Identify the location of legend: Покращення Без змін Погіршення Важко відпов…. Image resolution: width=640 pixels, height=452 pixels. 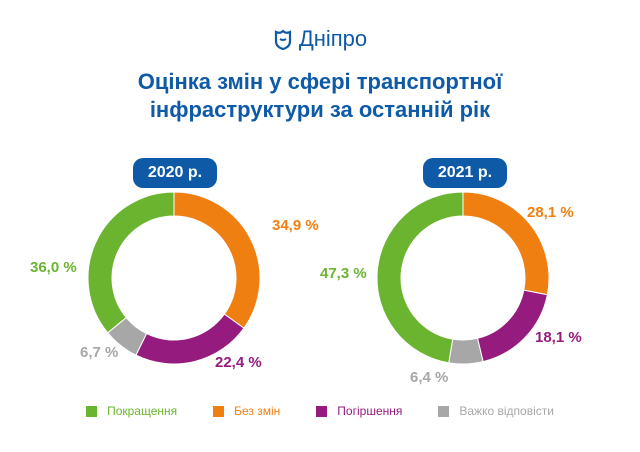
(320, 411).